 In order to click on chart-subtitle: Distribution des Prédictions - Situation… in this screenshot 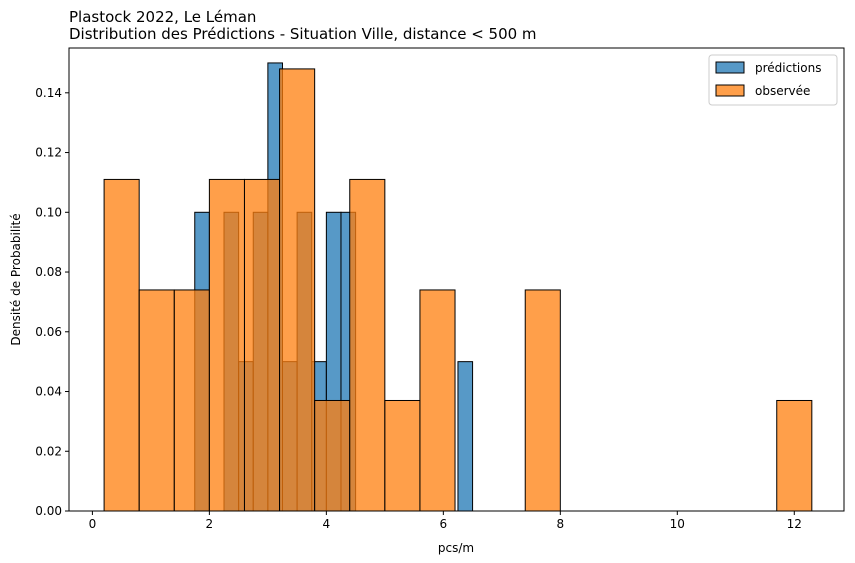, I will do `click(303, 34)`.